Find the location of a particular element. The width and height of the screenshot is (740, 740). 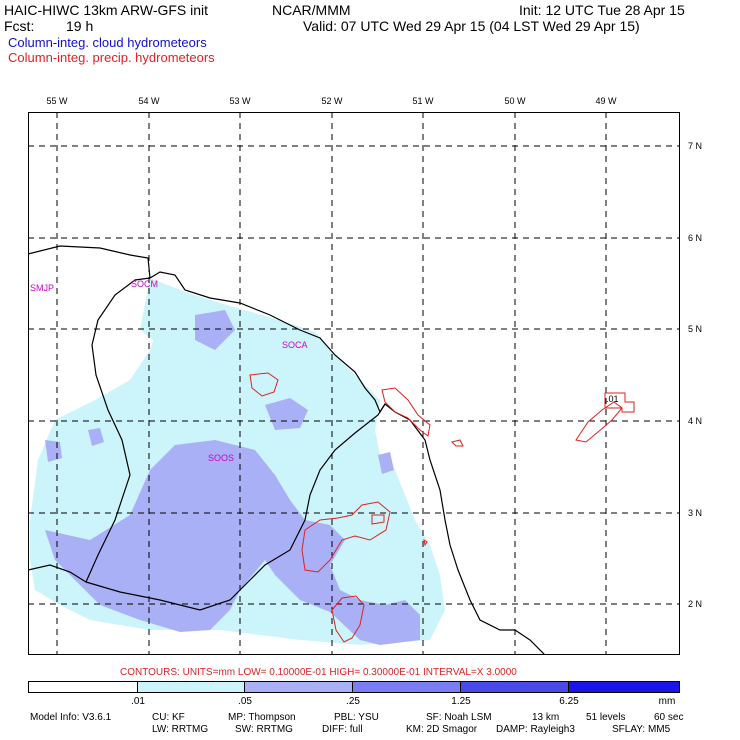

colorbar-label: .05 is located at coordinates (245, 701).